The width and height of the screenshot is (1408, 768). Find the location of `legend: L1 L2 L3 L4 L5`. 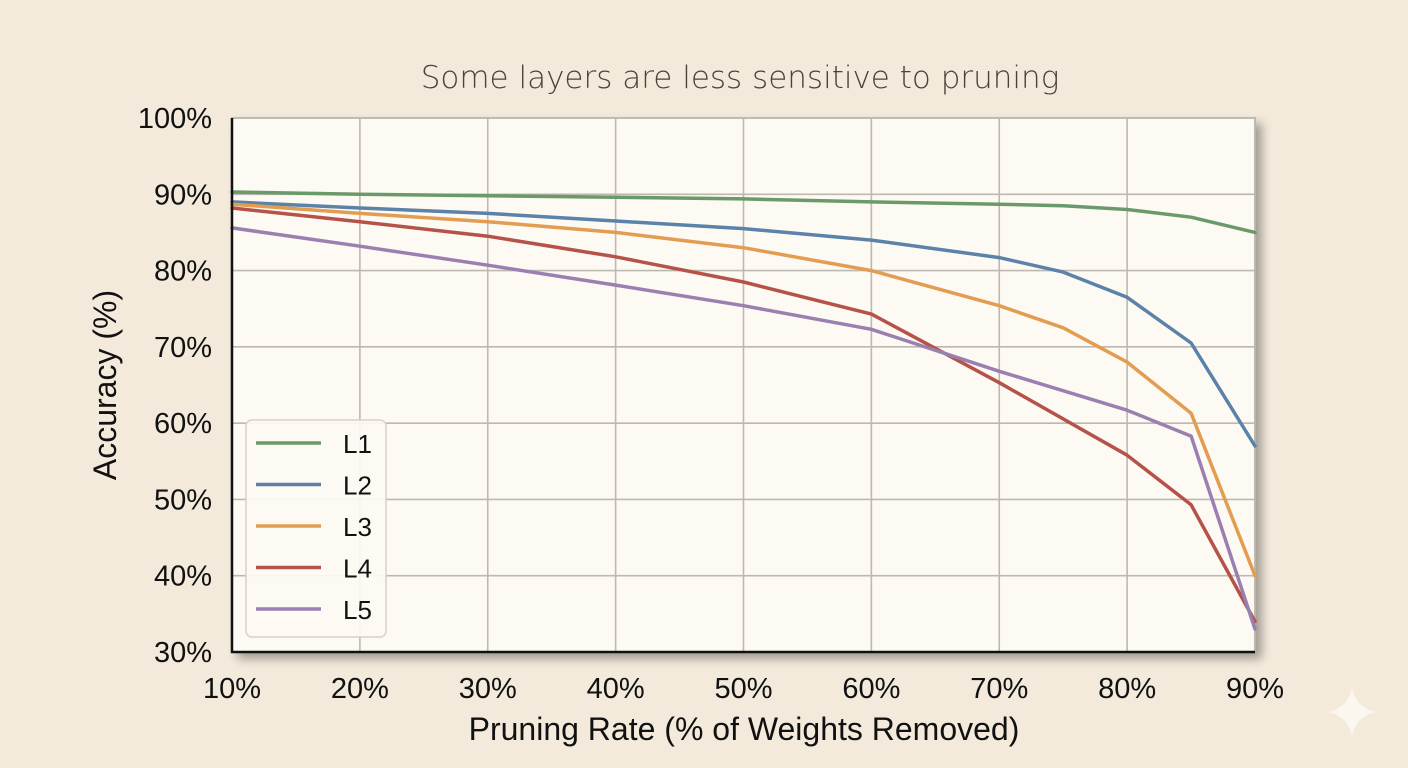

legend: L1 L2 L3 L4 L5 is located at coordinates (316, 528).